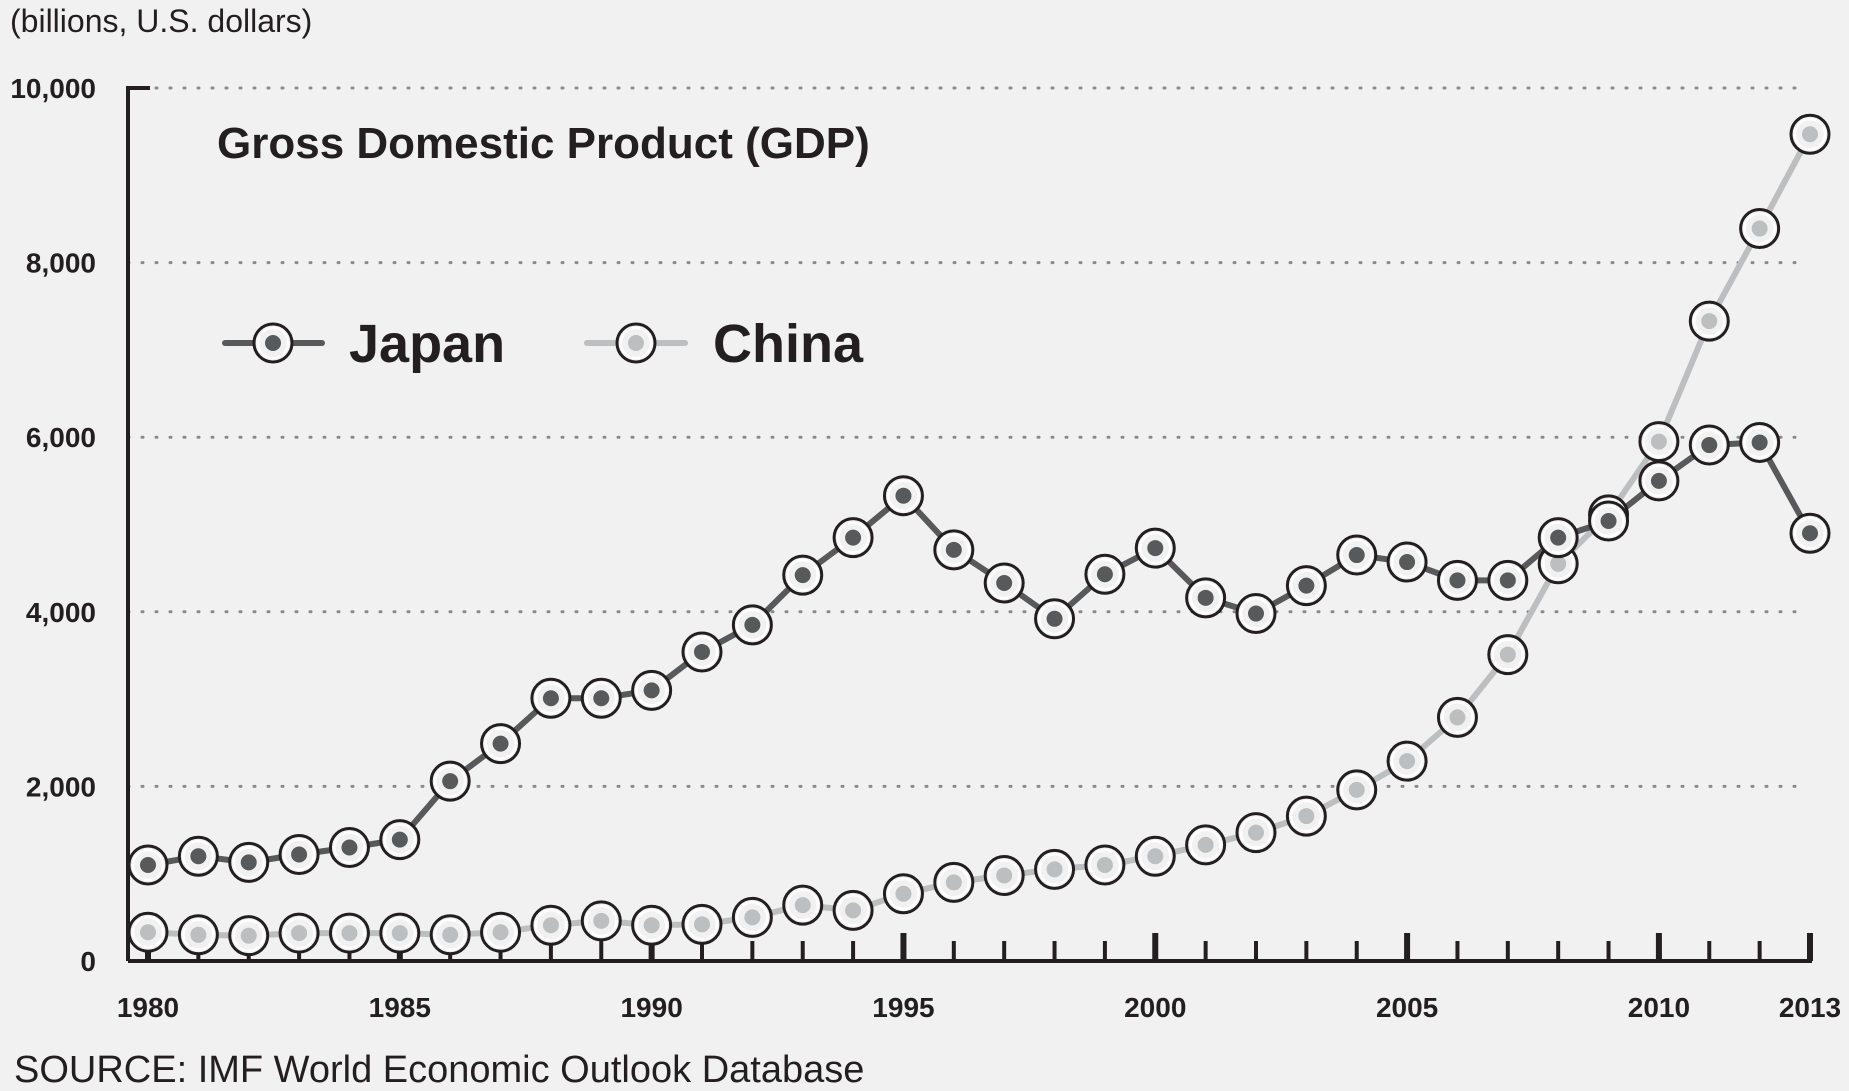 The height and width of the screenshot is (1091, 1849). What do you see at coordinates (400, 1007) in the screenshot?
I see `x-tick-label: 1985` at bounding box center [400, 1007].